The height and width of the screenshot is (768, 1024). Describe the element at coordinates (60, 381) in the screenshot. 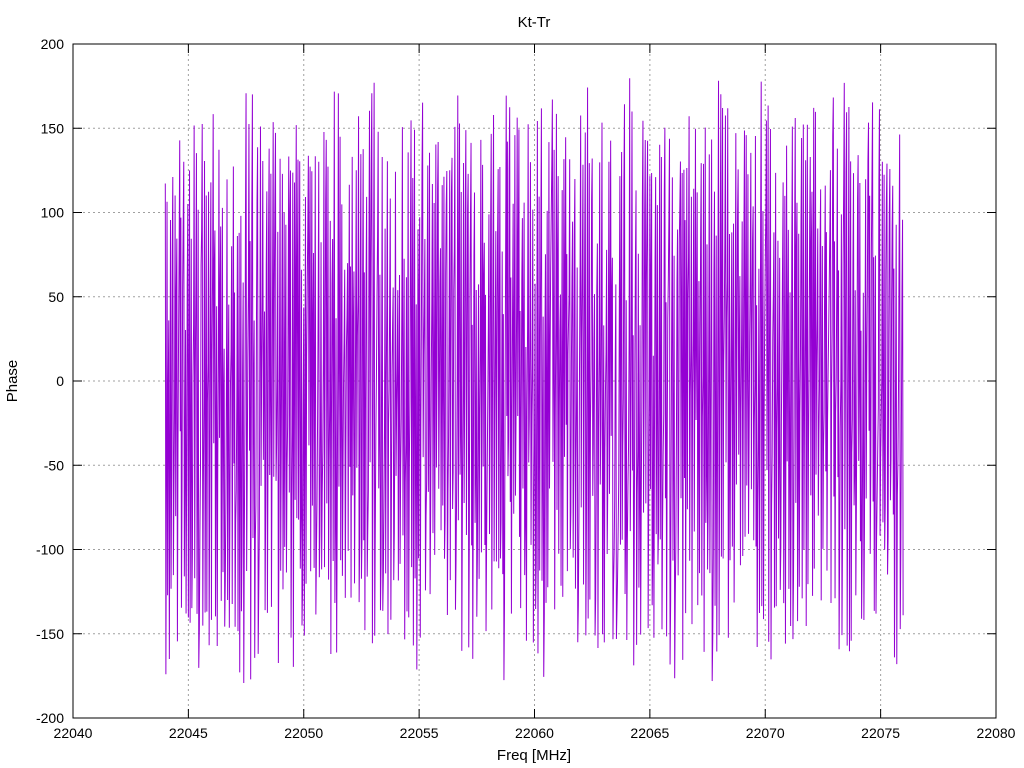

I see `y-tick-label: 0` at that location.